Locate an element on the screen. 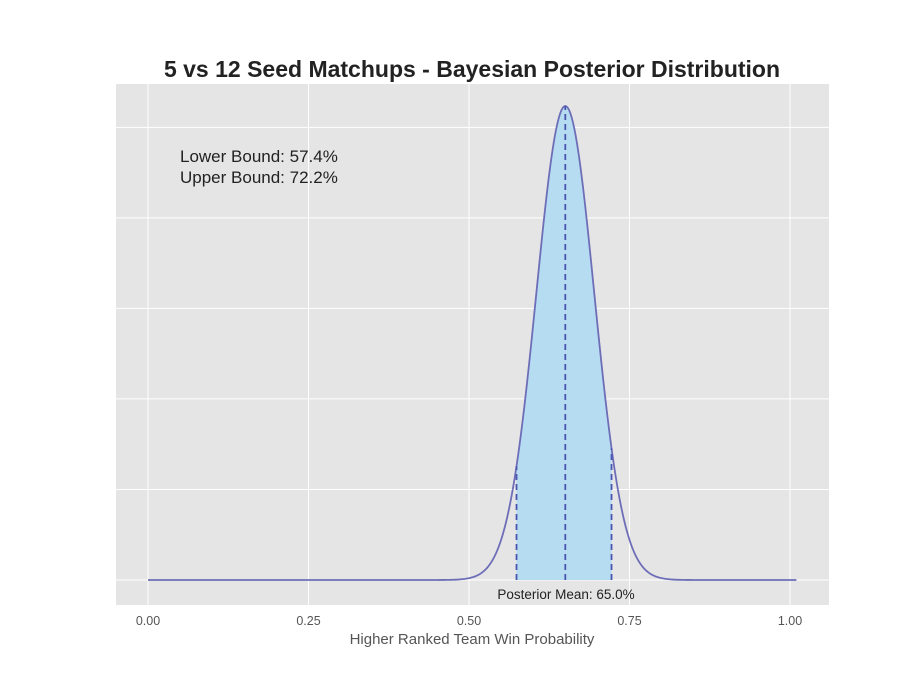  x-tick-label: 0.25 is located at coordinates (308, 621).